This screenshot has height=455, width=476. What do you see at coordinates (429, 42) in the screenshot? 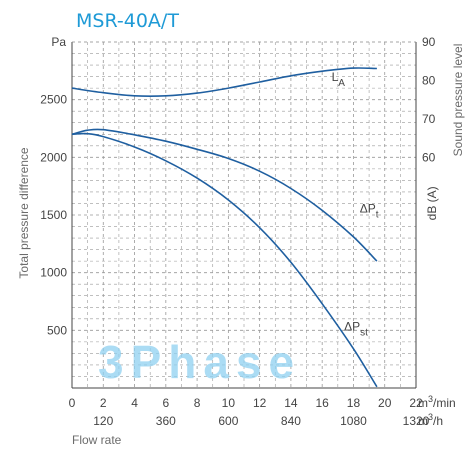
I see `y-tick-label-right: 90` at bounding box center [429, 42].